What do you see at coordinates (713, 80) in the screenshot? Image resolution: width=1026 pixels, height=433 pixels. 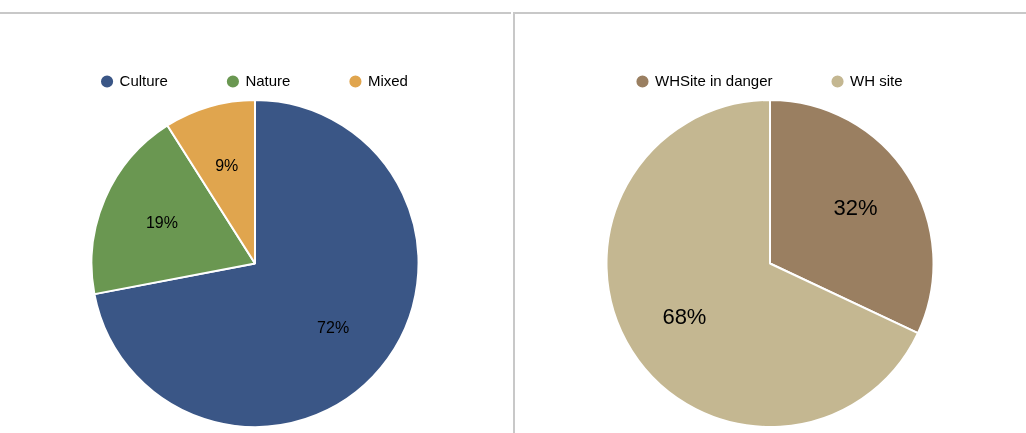 I see `legend-label: WHSite in danger` at bounding box center [713, 80].